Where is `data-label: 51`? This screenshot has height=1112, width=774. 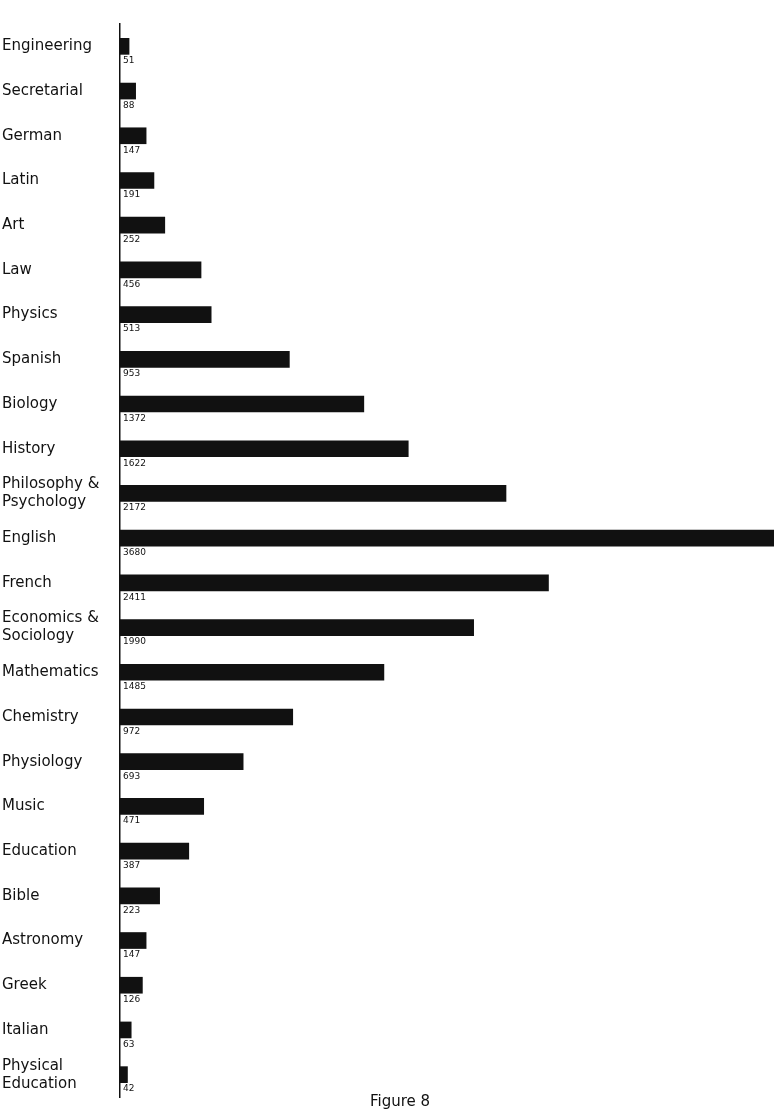
data-label: 51 is located at coordinates (129, 60).